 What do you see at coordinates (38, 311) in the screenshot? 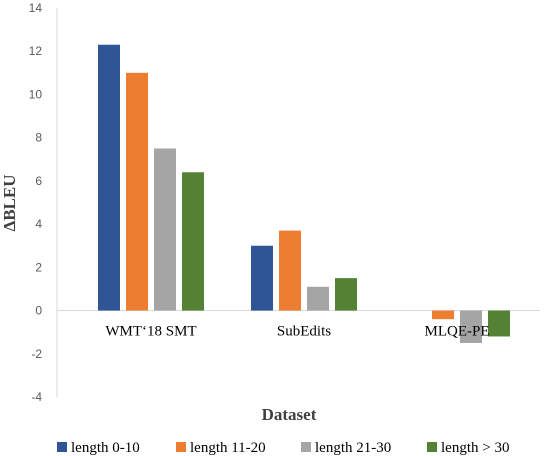
I see `y-tick-label: 0` at bounding box center [38, 311].